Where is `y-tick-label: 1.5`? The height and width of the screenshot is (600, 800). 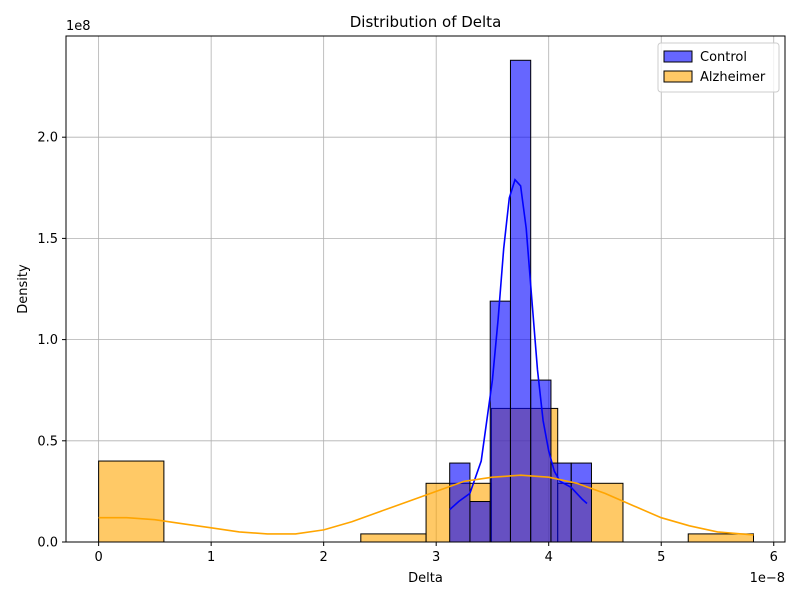
y-tick-label: 1.5 is located at coordinates (47, 239).